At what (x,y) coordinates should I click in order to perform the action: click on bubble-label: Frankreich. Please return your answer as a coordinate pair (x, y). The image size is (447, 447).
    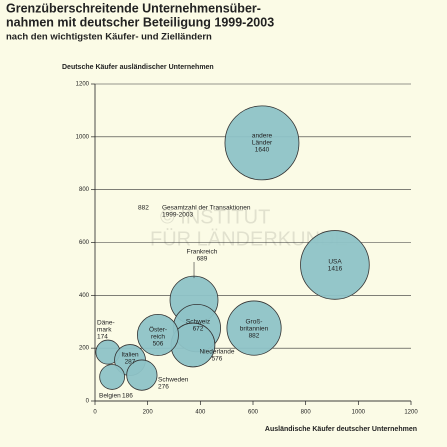
    Looking at the image, I should click on (202, 252).